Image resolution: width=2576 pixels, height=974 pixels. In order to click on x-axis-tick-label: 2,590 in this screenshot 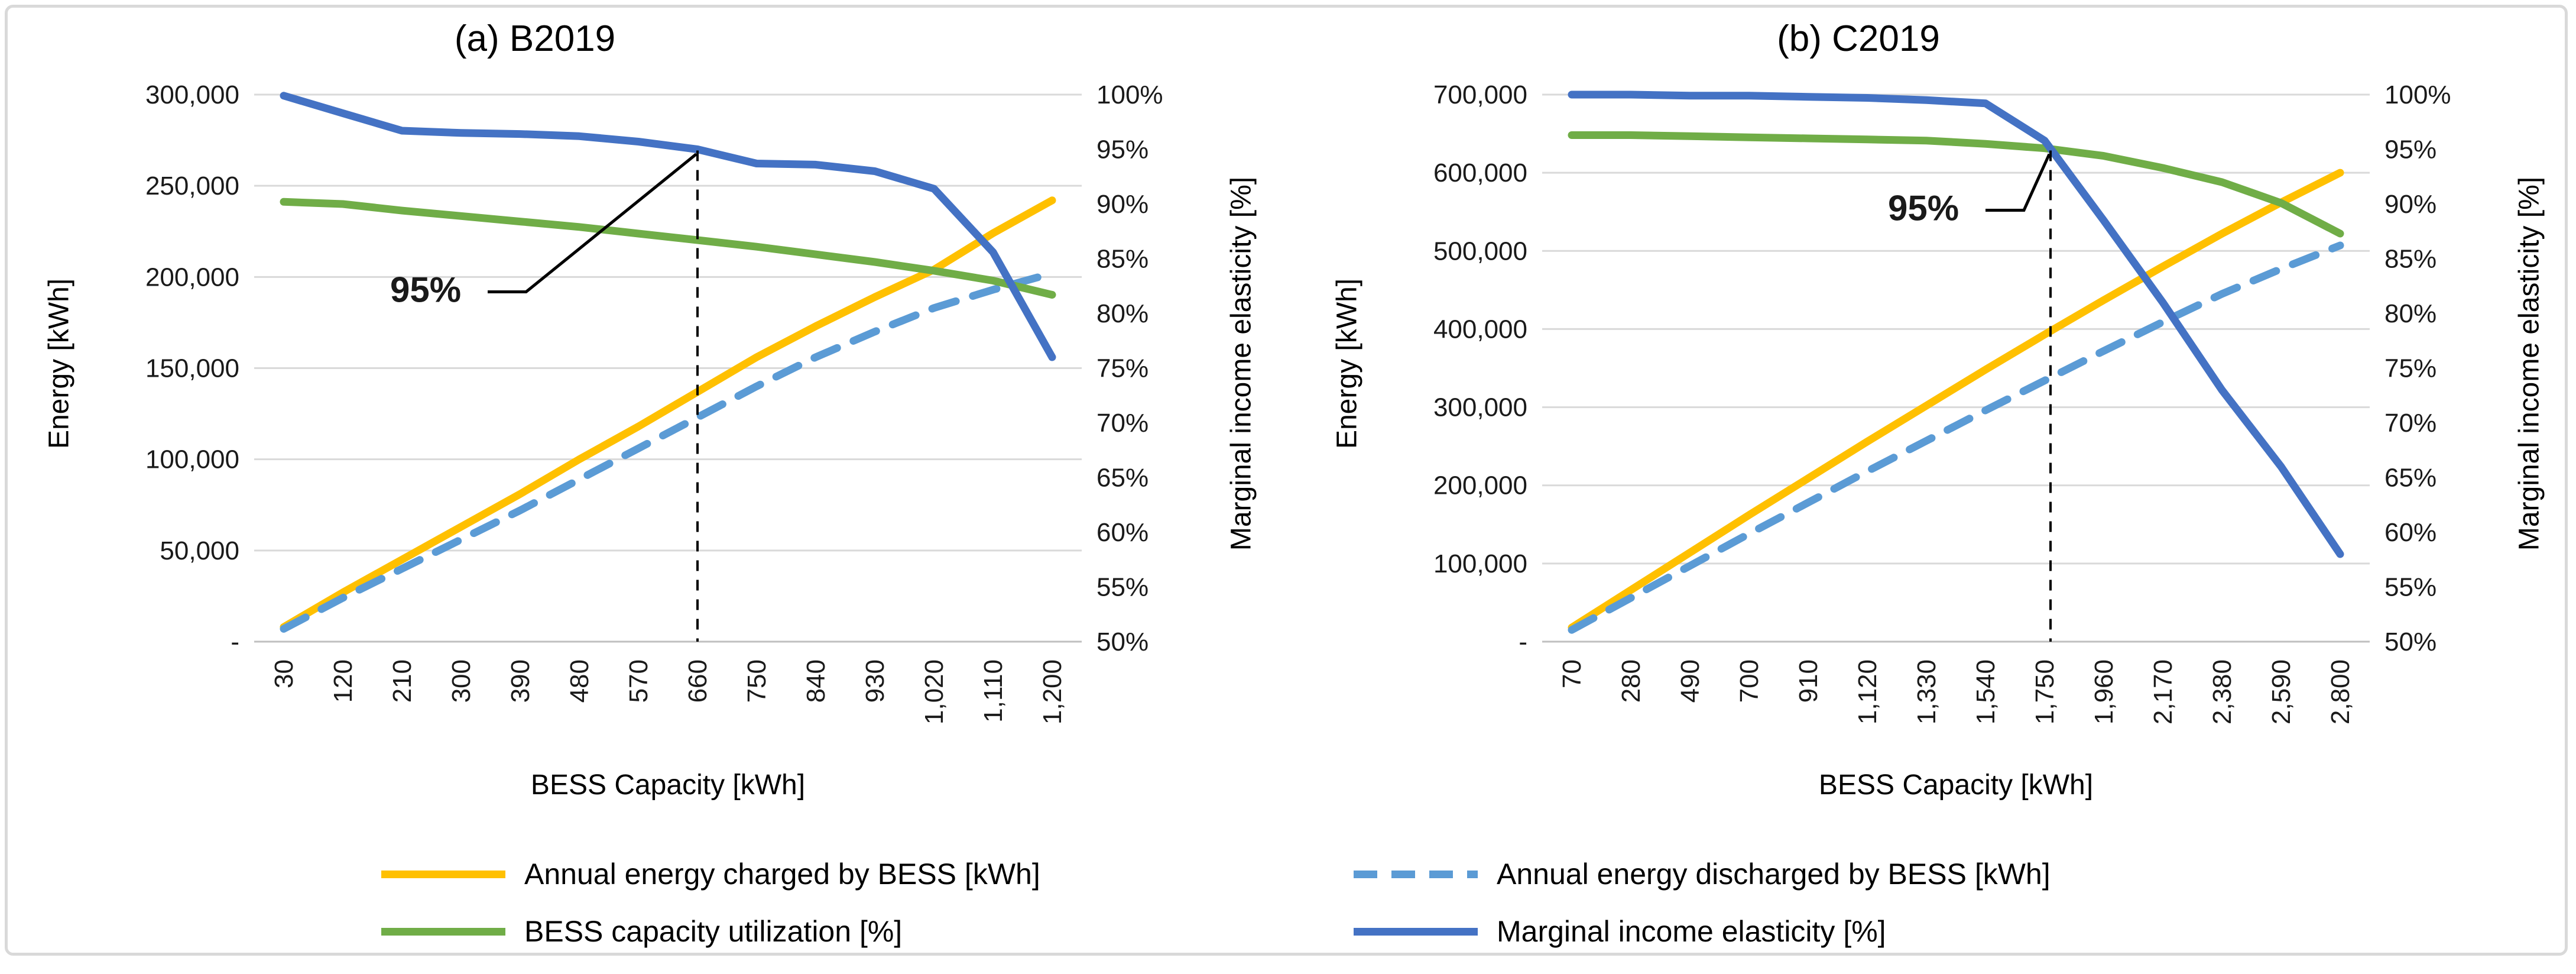, I will do `click(2281, 691)`.